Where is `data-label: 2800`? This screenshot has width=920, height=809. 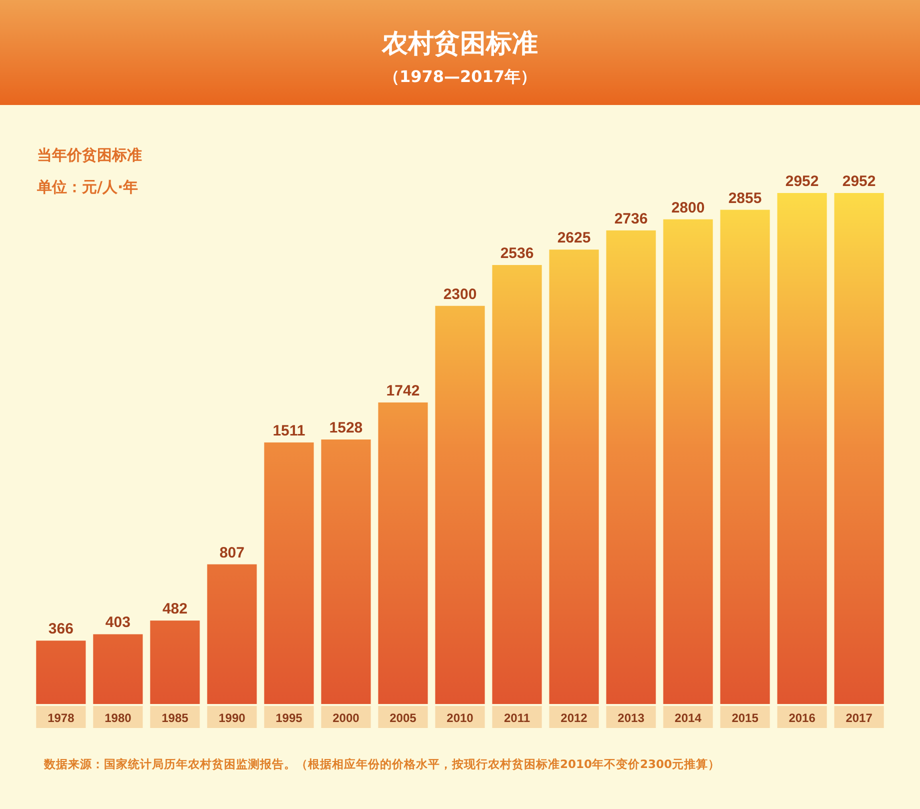
data-label: 2800 is located at coordinates (688, 207).